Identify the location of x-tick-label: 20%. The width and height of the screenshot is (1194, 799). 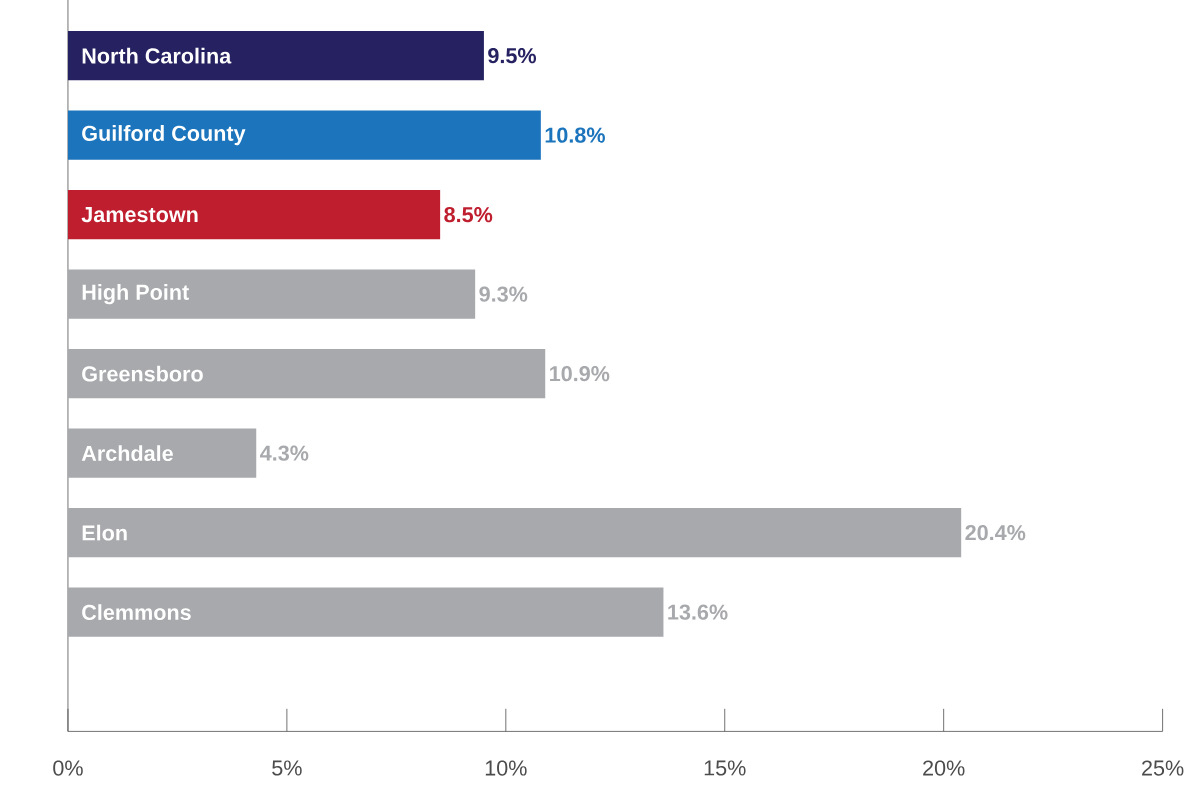
(944, 768).